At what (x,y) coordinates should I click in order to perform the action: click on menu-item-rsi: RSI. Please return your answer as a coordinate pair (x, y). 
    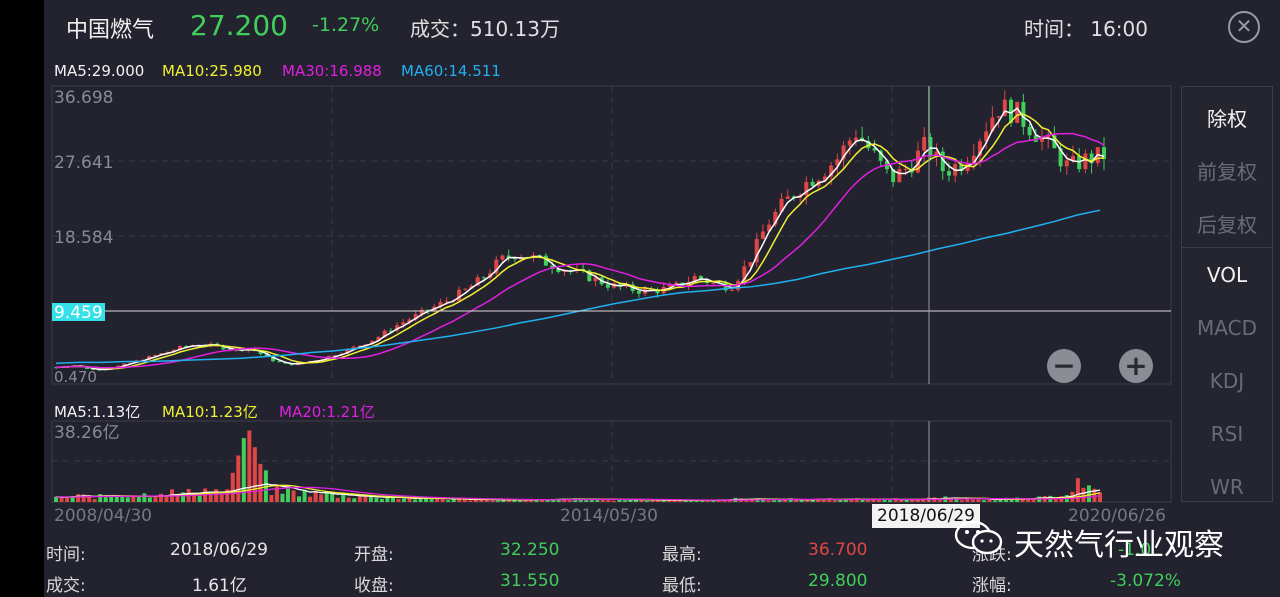
    Looking at the image, I should click on (1227, 434).